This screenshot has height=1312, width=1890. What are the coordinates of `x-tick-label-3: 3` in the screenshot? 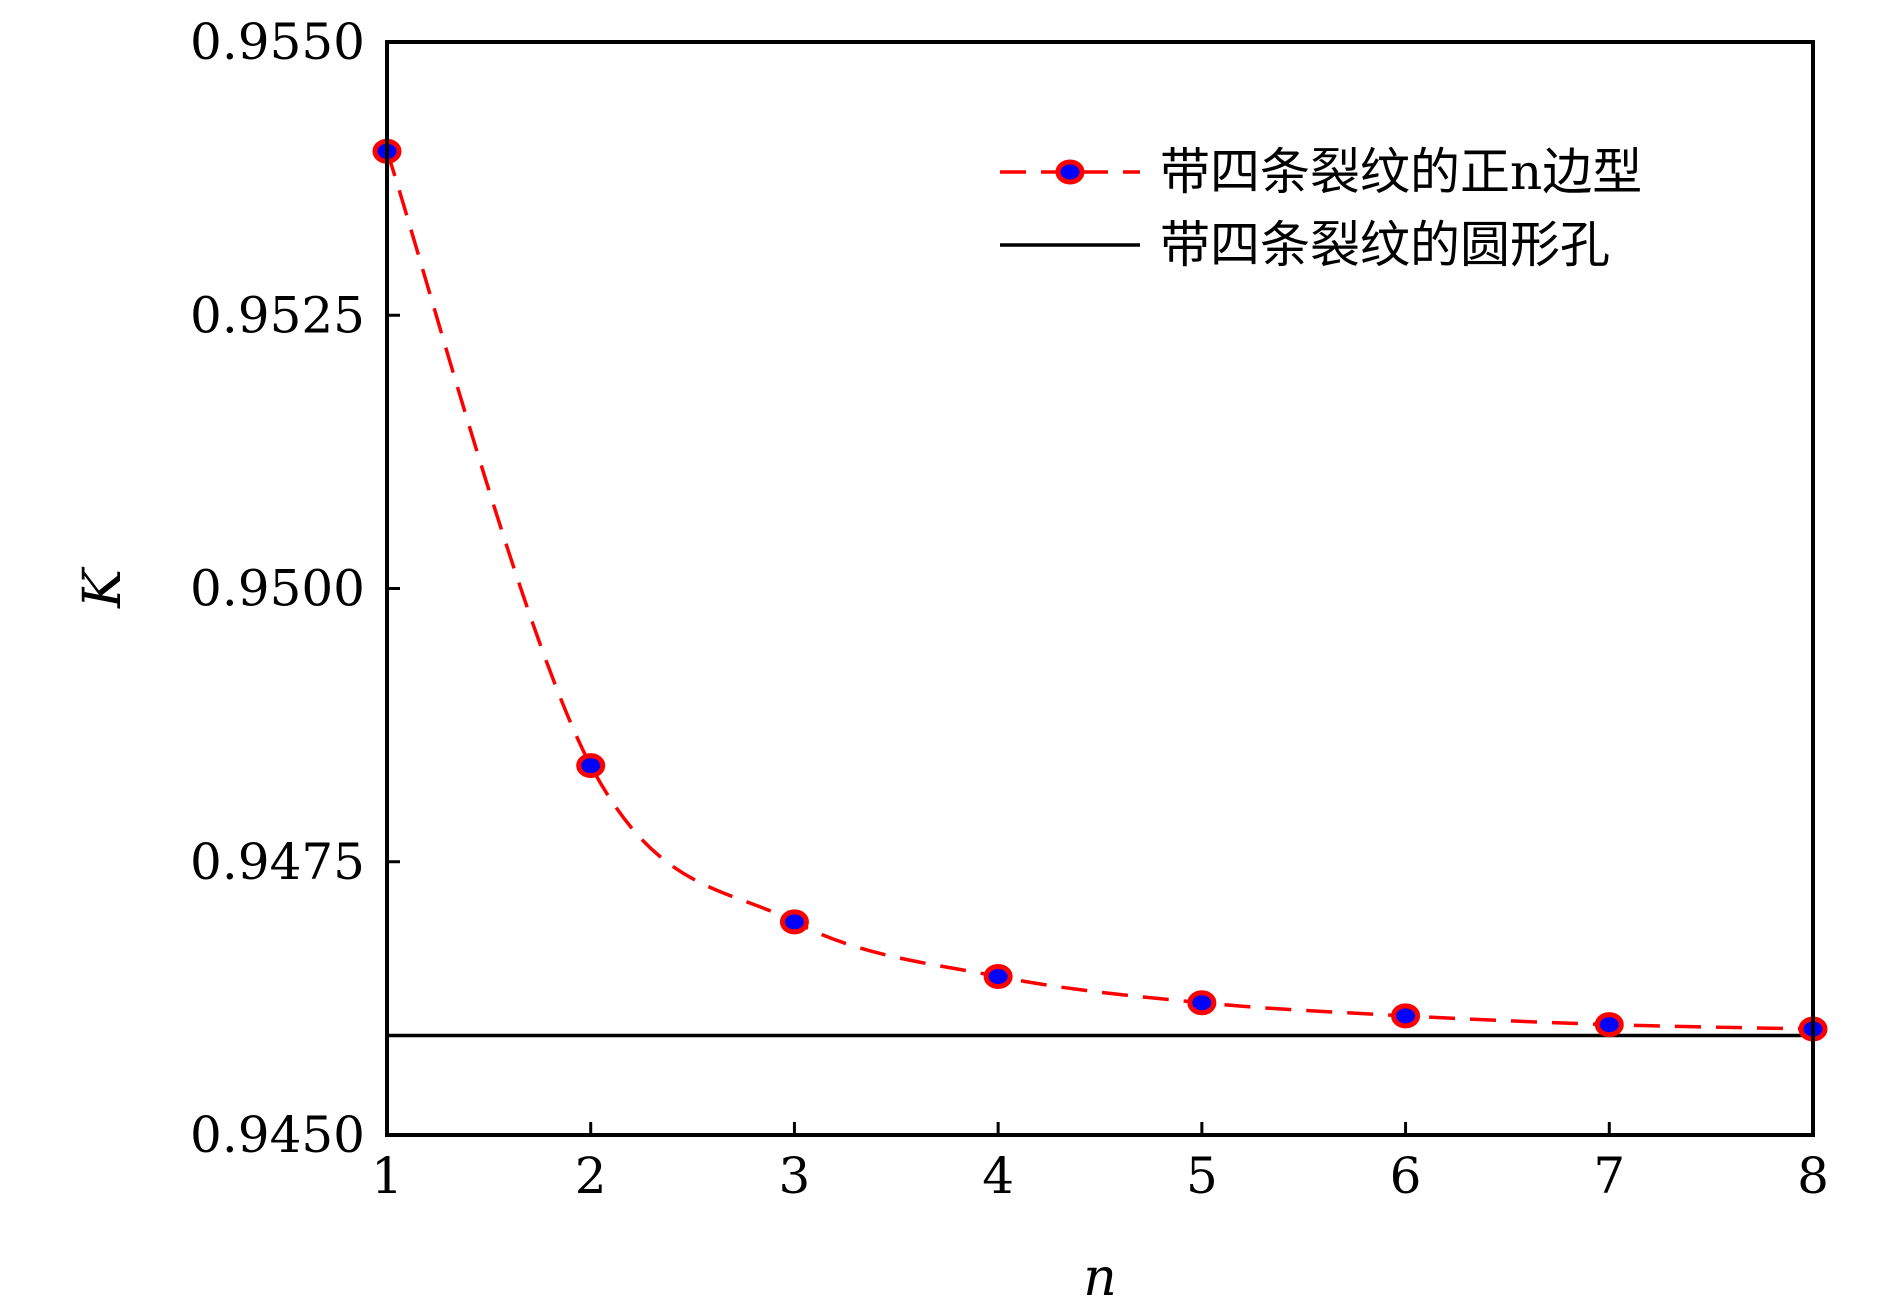 It's located at (795, 1176).